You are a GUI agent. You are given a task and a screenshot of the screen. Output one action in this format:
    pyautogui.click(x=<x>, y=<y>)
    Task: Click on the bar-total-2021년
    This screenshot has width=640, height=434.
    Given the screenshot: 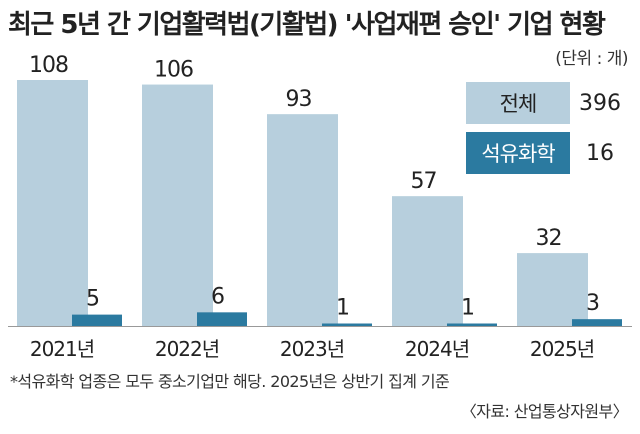 What is the action you would take?
    pyautogui.click(x=52, y=203)
    